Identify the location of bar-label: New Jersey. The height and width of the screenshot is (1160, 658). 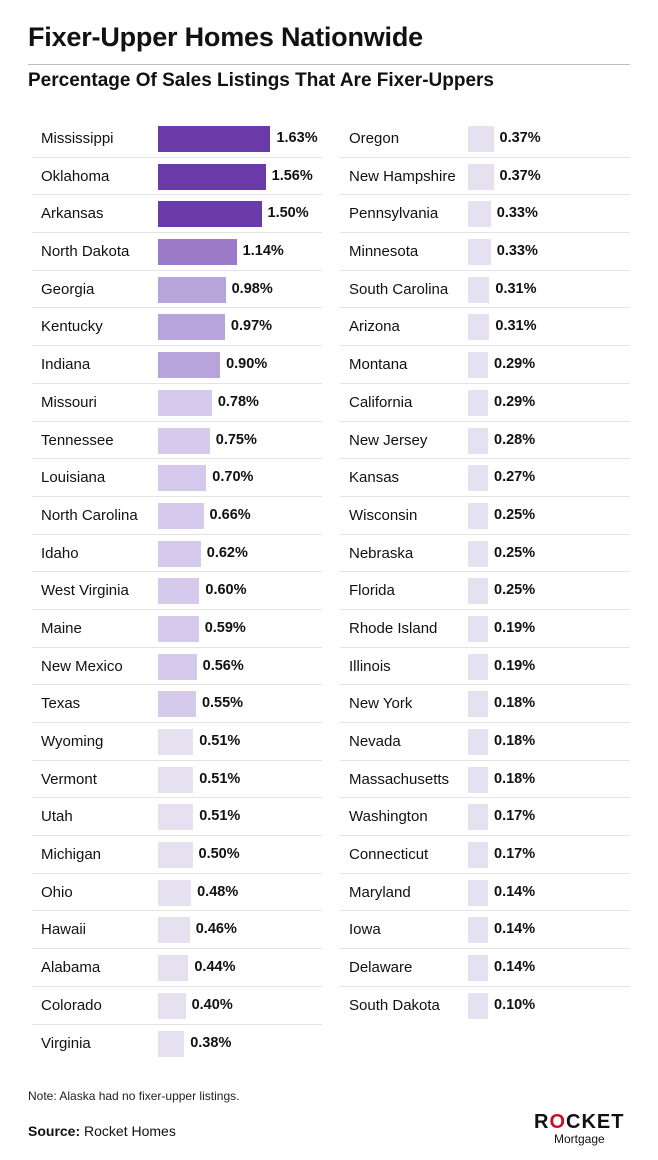
(388, 440).